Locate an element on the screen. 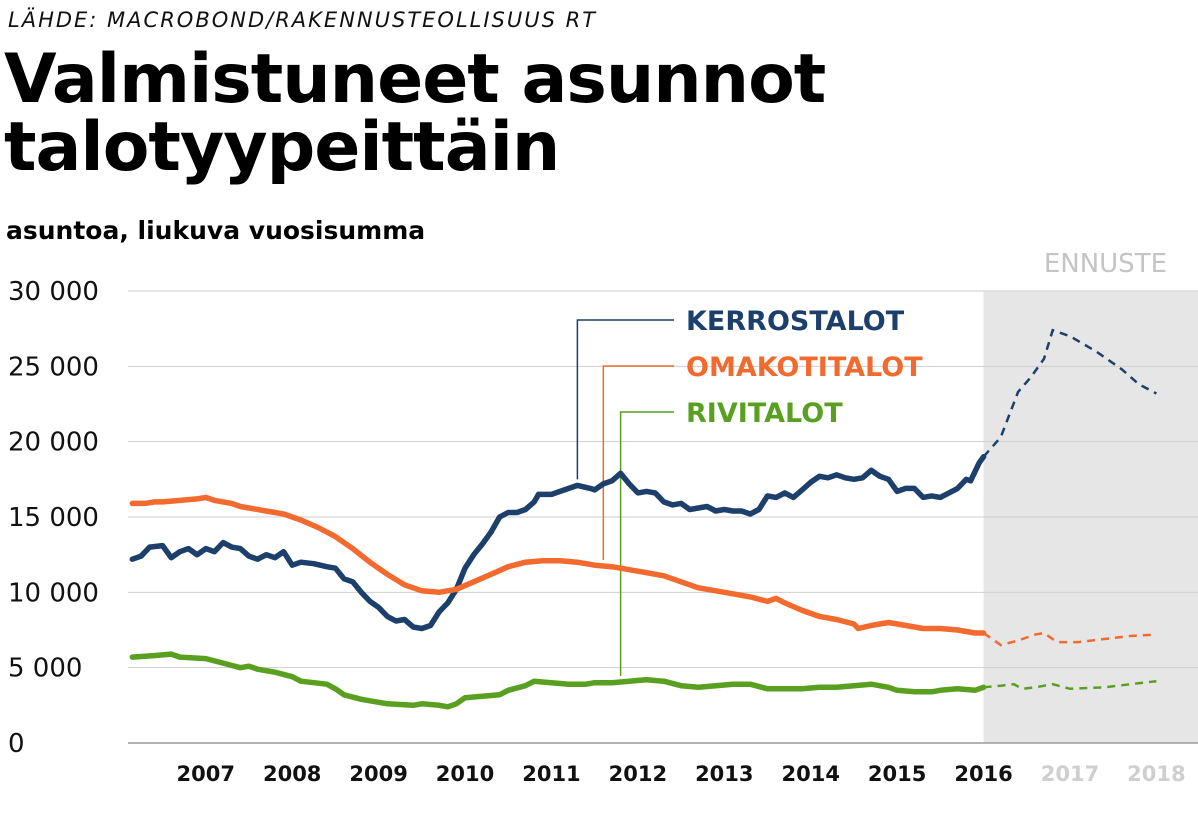 The height and width of the screenshot is (827, 1198). chart-title: Valmistuneet asunnot talotyypeittäin is located at coordinates (415, 113).